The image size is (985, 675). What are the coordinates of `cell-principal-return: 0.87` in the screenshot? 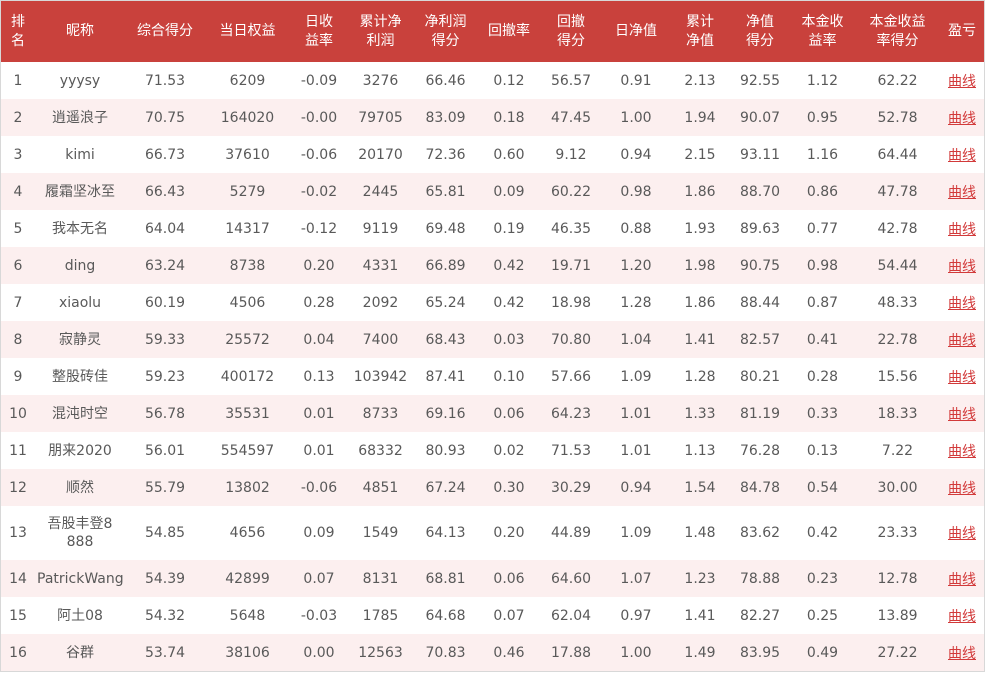 It's located at (822, 302).